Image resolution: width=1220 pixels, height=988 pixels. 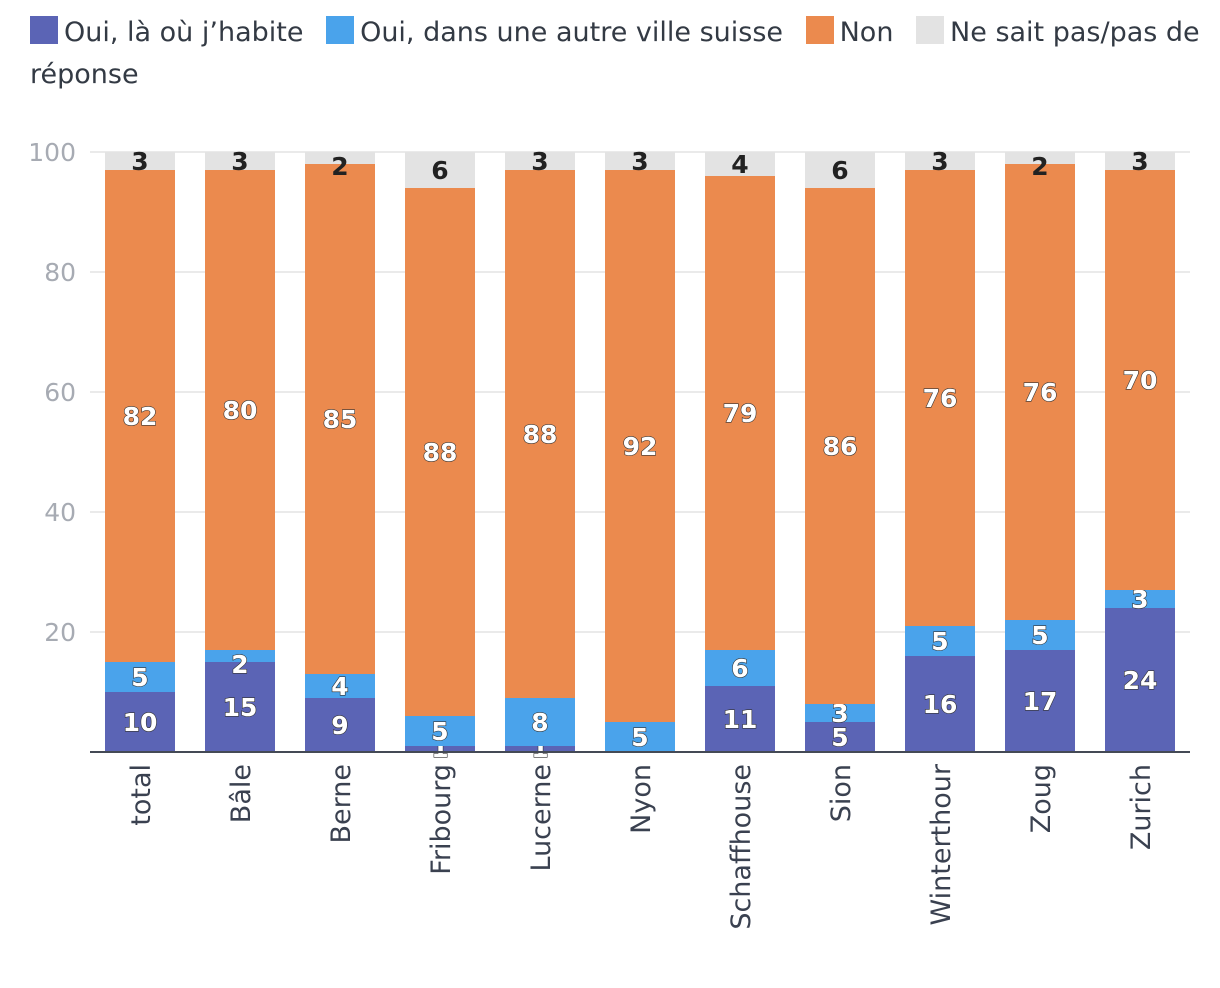 I want to click on legend-label: Non, so click(x=866, y=32).